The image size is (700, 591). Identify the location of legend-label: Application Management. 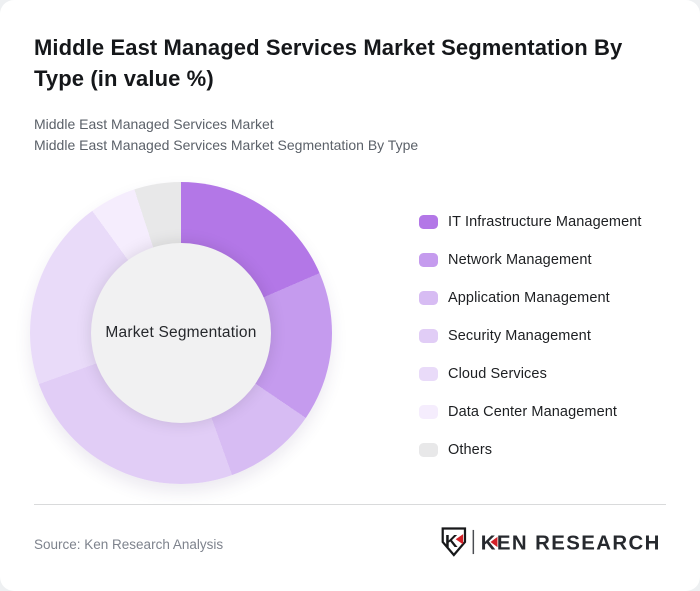
(529, 297).